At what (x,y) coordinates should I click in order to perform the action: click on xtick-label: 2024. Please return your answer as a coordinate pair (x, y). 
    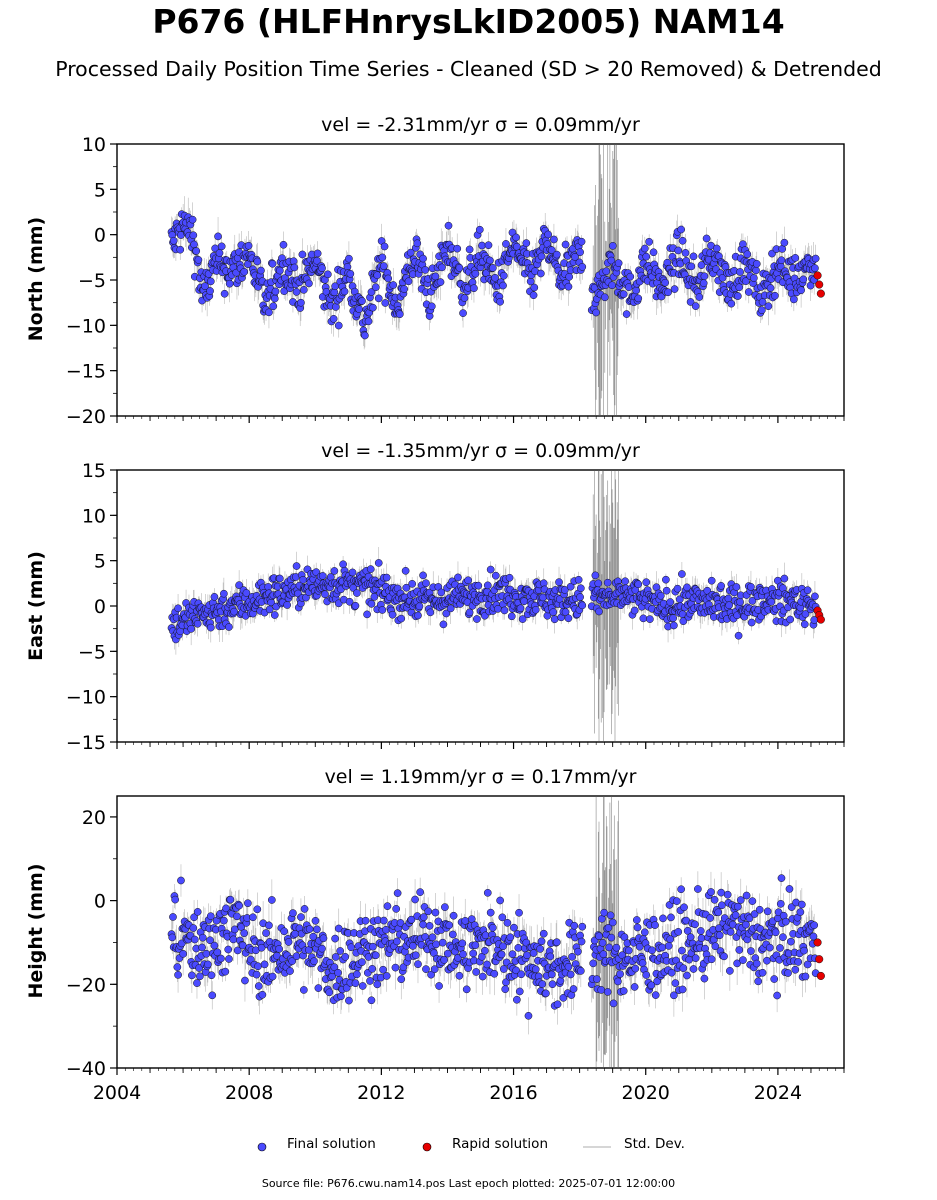
    Looking at the image, I should click on (778, 1093).